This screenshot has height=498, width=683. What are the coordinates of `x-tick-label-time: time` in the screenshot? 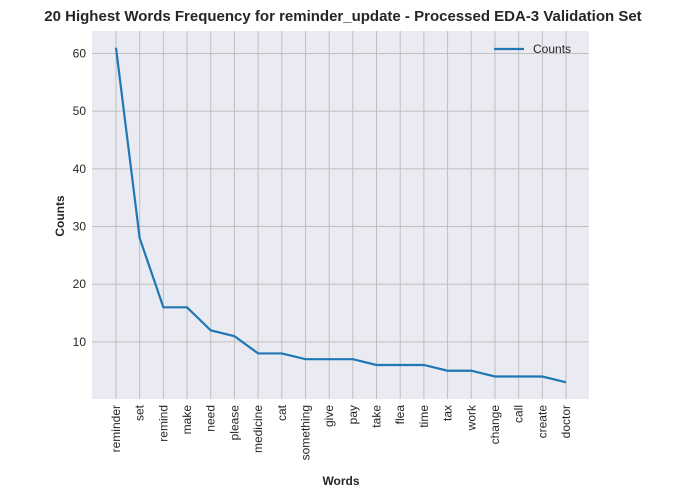 It's located at (424, 416).